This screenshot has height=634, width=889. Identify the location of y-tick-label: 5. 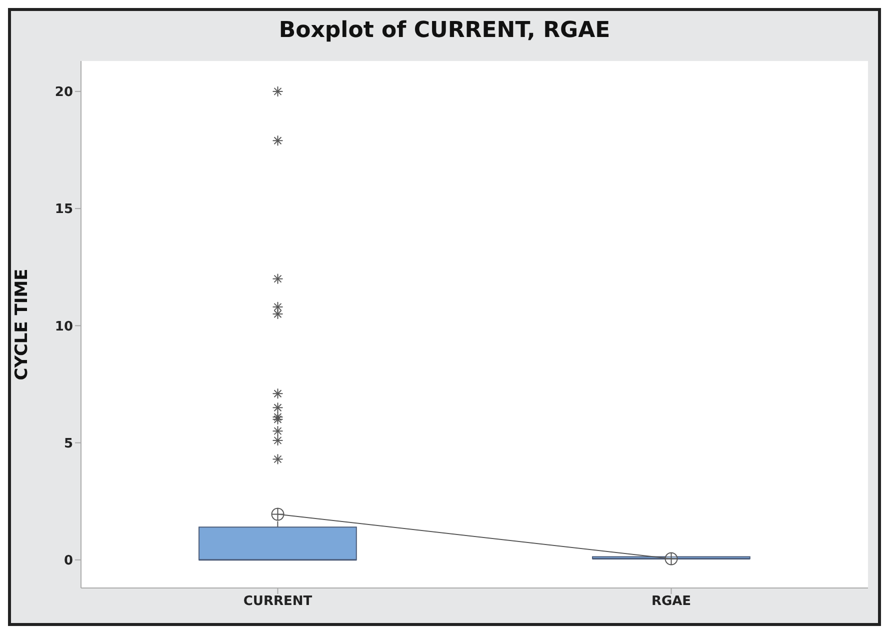
(68, 444).